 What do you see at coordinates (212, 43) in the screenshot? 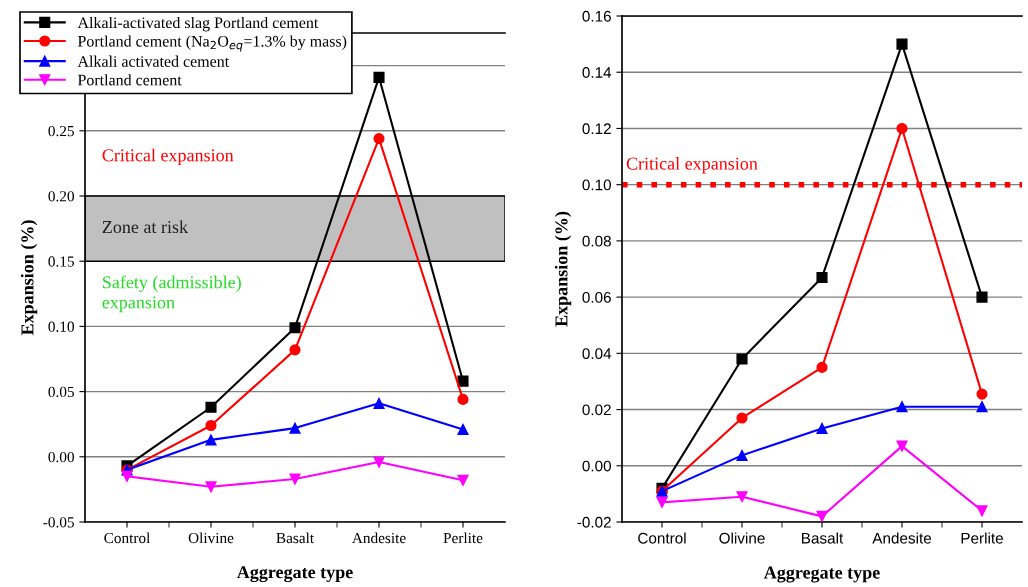
I see `legend-label: Portland cement (Na$_{2}$O$_{eq}$=1.3% by mass)` at bounding box center [212, 43].